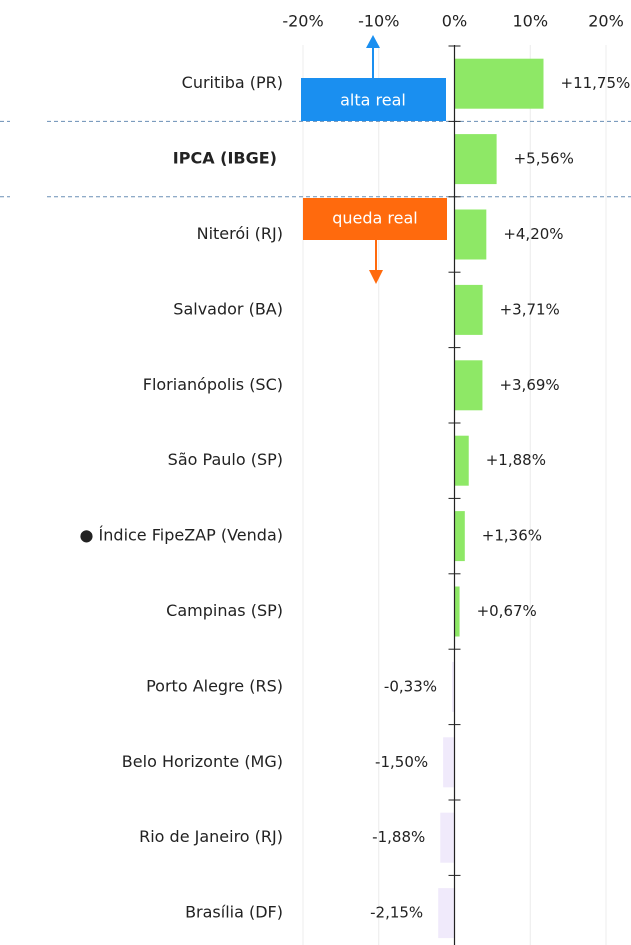 The height and width of the screenshot is (945, 631). What do you see at coordinates (225, 158) in the screenshot?
I see `category-label: IPCA (IBGE)` at bounding box center [225, 158].